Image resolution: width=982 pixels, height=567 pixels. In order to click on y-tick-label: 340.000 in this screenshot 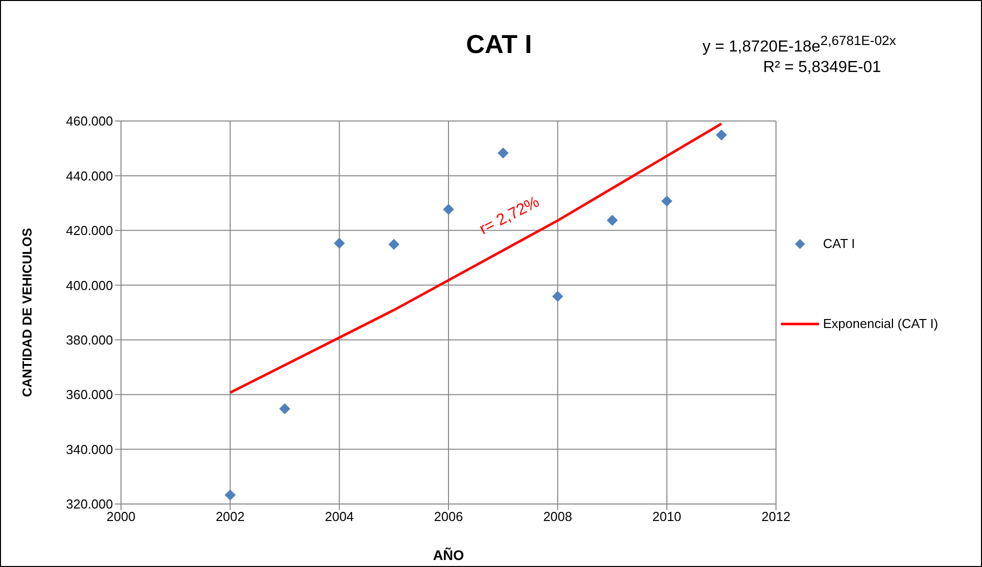, I will do `click(89, 449)`.